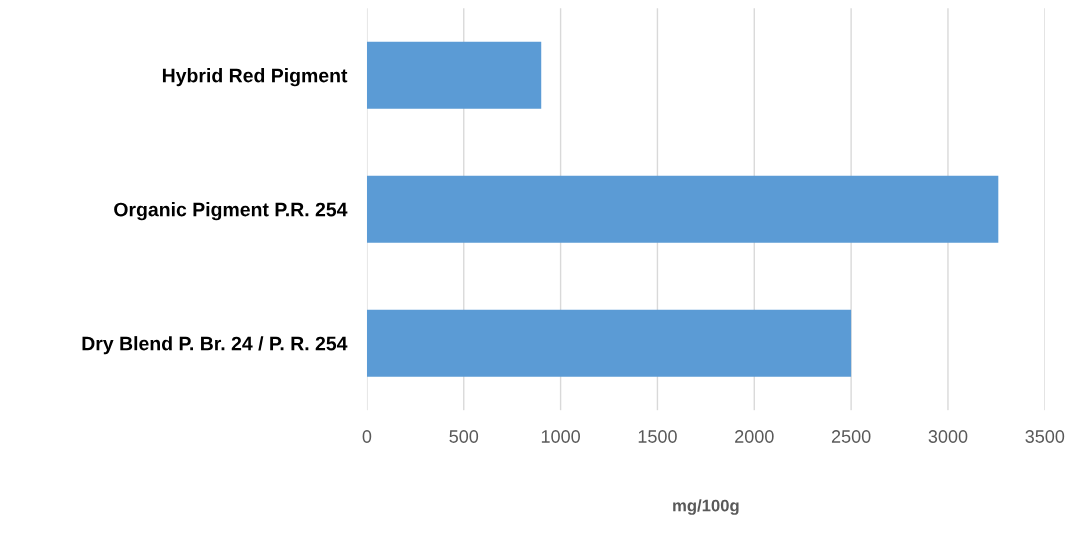 The image size is (1076, 544). What do you see at coordinates (657, 436) in the screenshot?
I see `x-tick-label: 1500` at bounding box center [657, 436].